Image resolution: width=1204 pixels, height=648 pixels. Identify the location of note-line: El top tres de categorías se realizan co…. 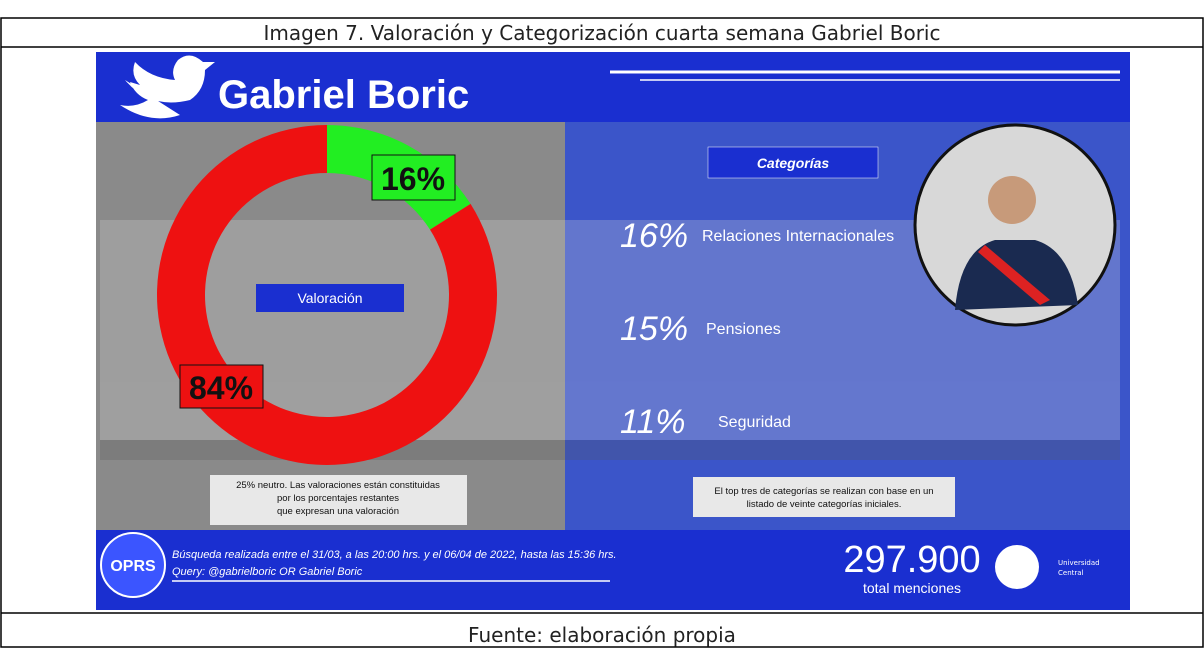
(823, 491).